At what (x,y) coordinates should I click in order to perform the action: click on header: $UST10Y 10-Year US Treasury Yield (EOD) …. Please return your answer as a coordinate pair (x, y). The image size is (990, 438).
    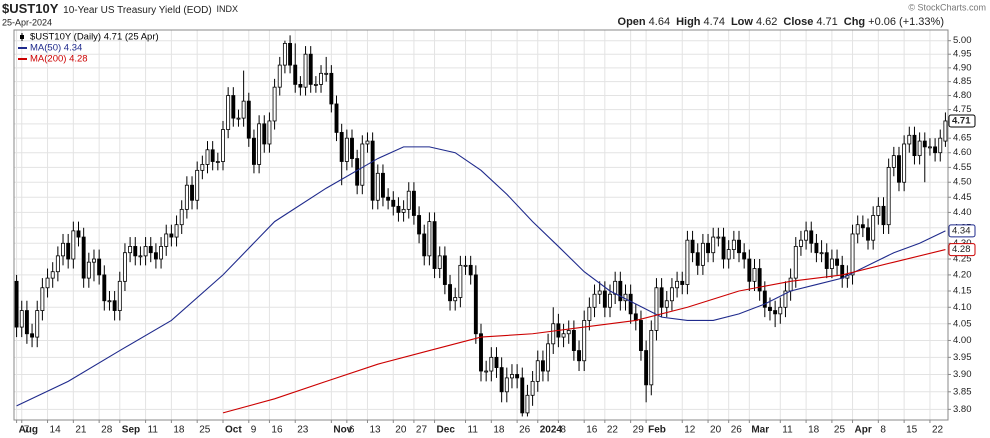
    Looking at the image, I should click on (120, 8).